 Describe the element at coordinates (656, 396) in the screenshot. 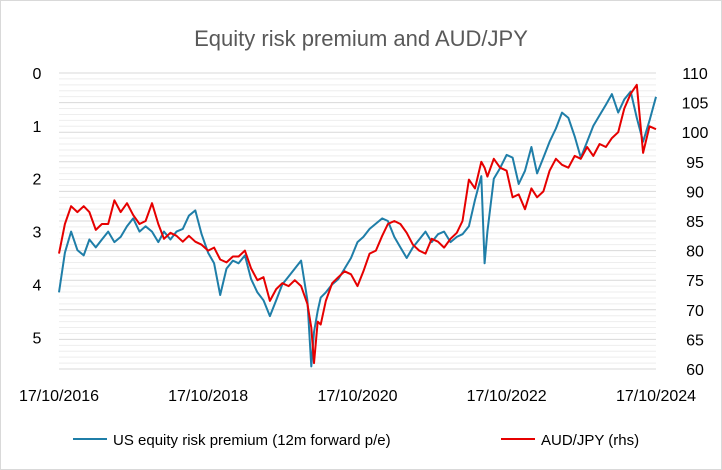

I see `x-tick-label: 17/10/2024` at that location.